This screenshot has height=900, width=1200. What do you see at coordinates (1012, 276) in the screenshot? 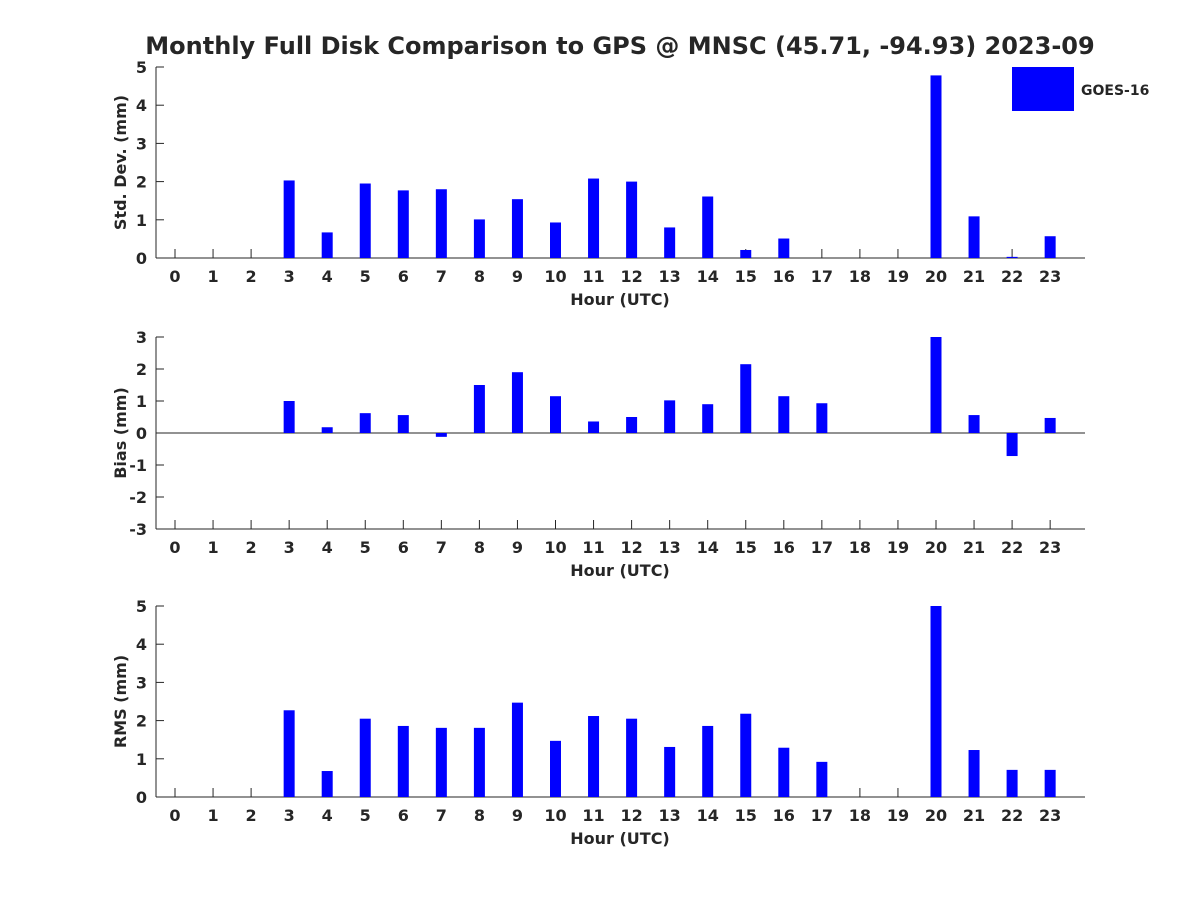
I see `x-tick-label: 22` at bounding box center [1012, 276].